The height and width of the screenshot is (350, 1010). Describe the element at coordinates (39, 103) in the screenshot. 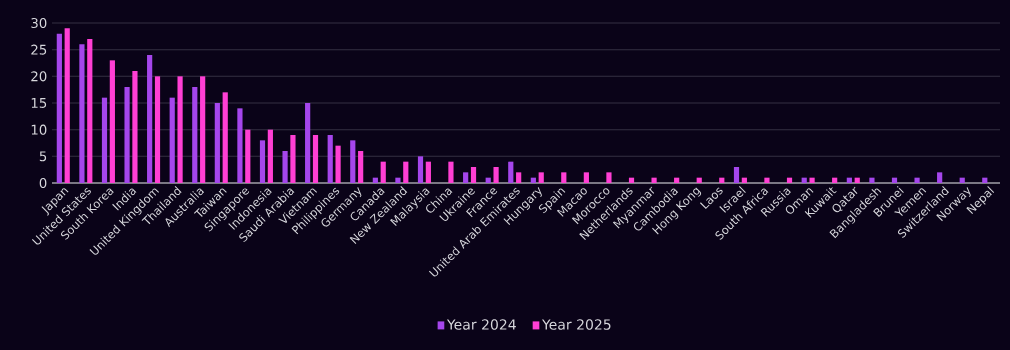

I see `y-tick-label: 15` at that location.